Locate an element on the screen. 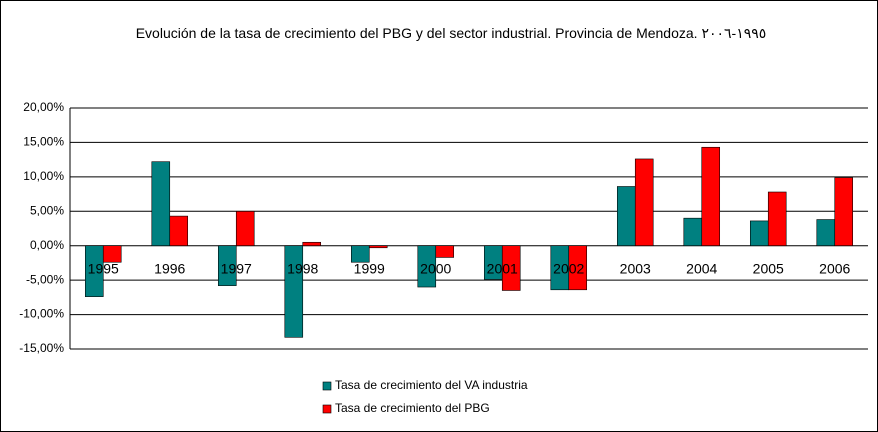 This screenshot has width=878, height=432. x-tick-label: 2006 is located at coordinates (834, 268).